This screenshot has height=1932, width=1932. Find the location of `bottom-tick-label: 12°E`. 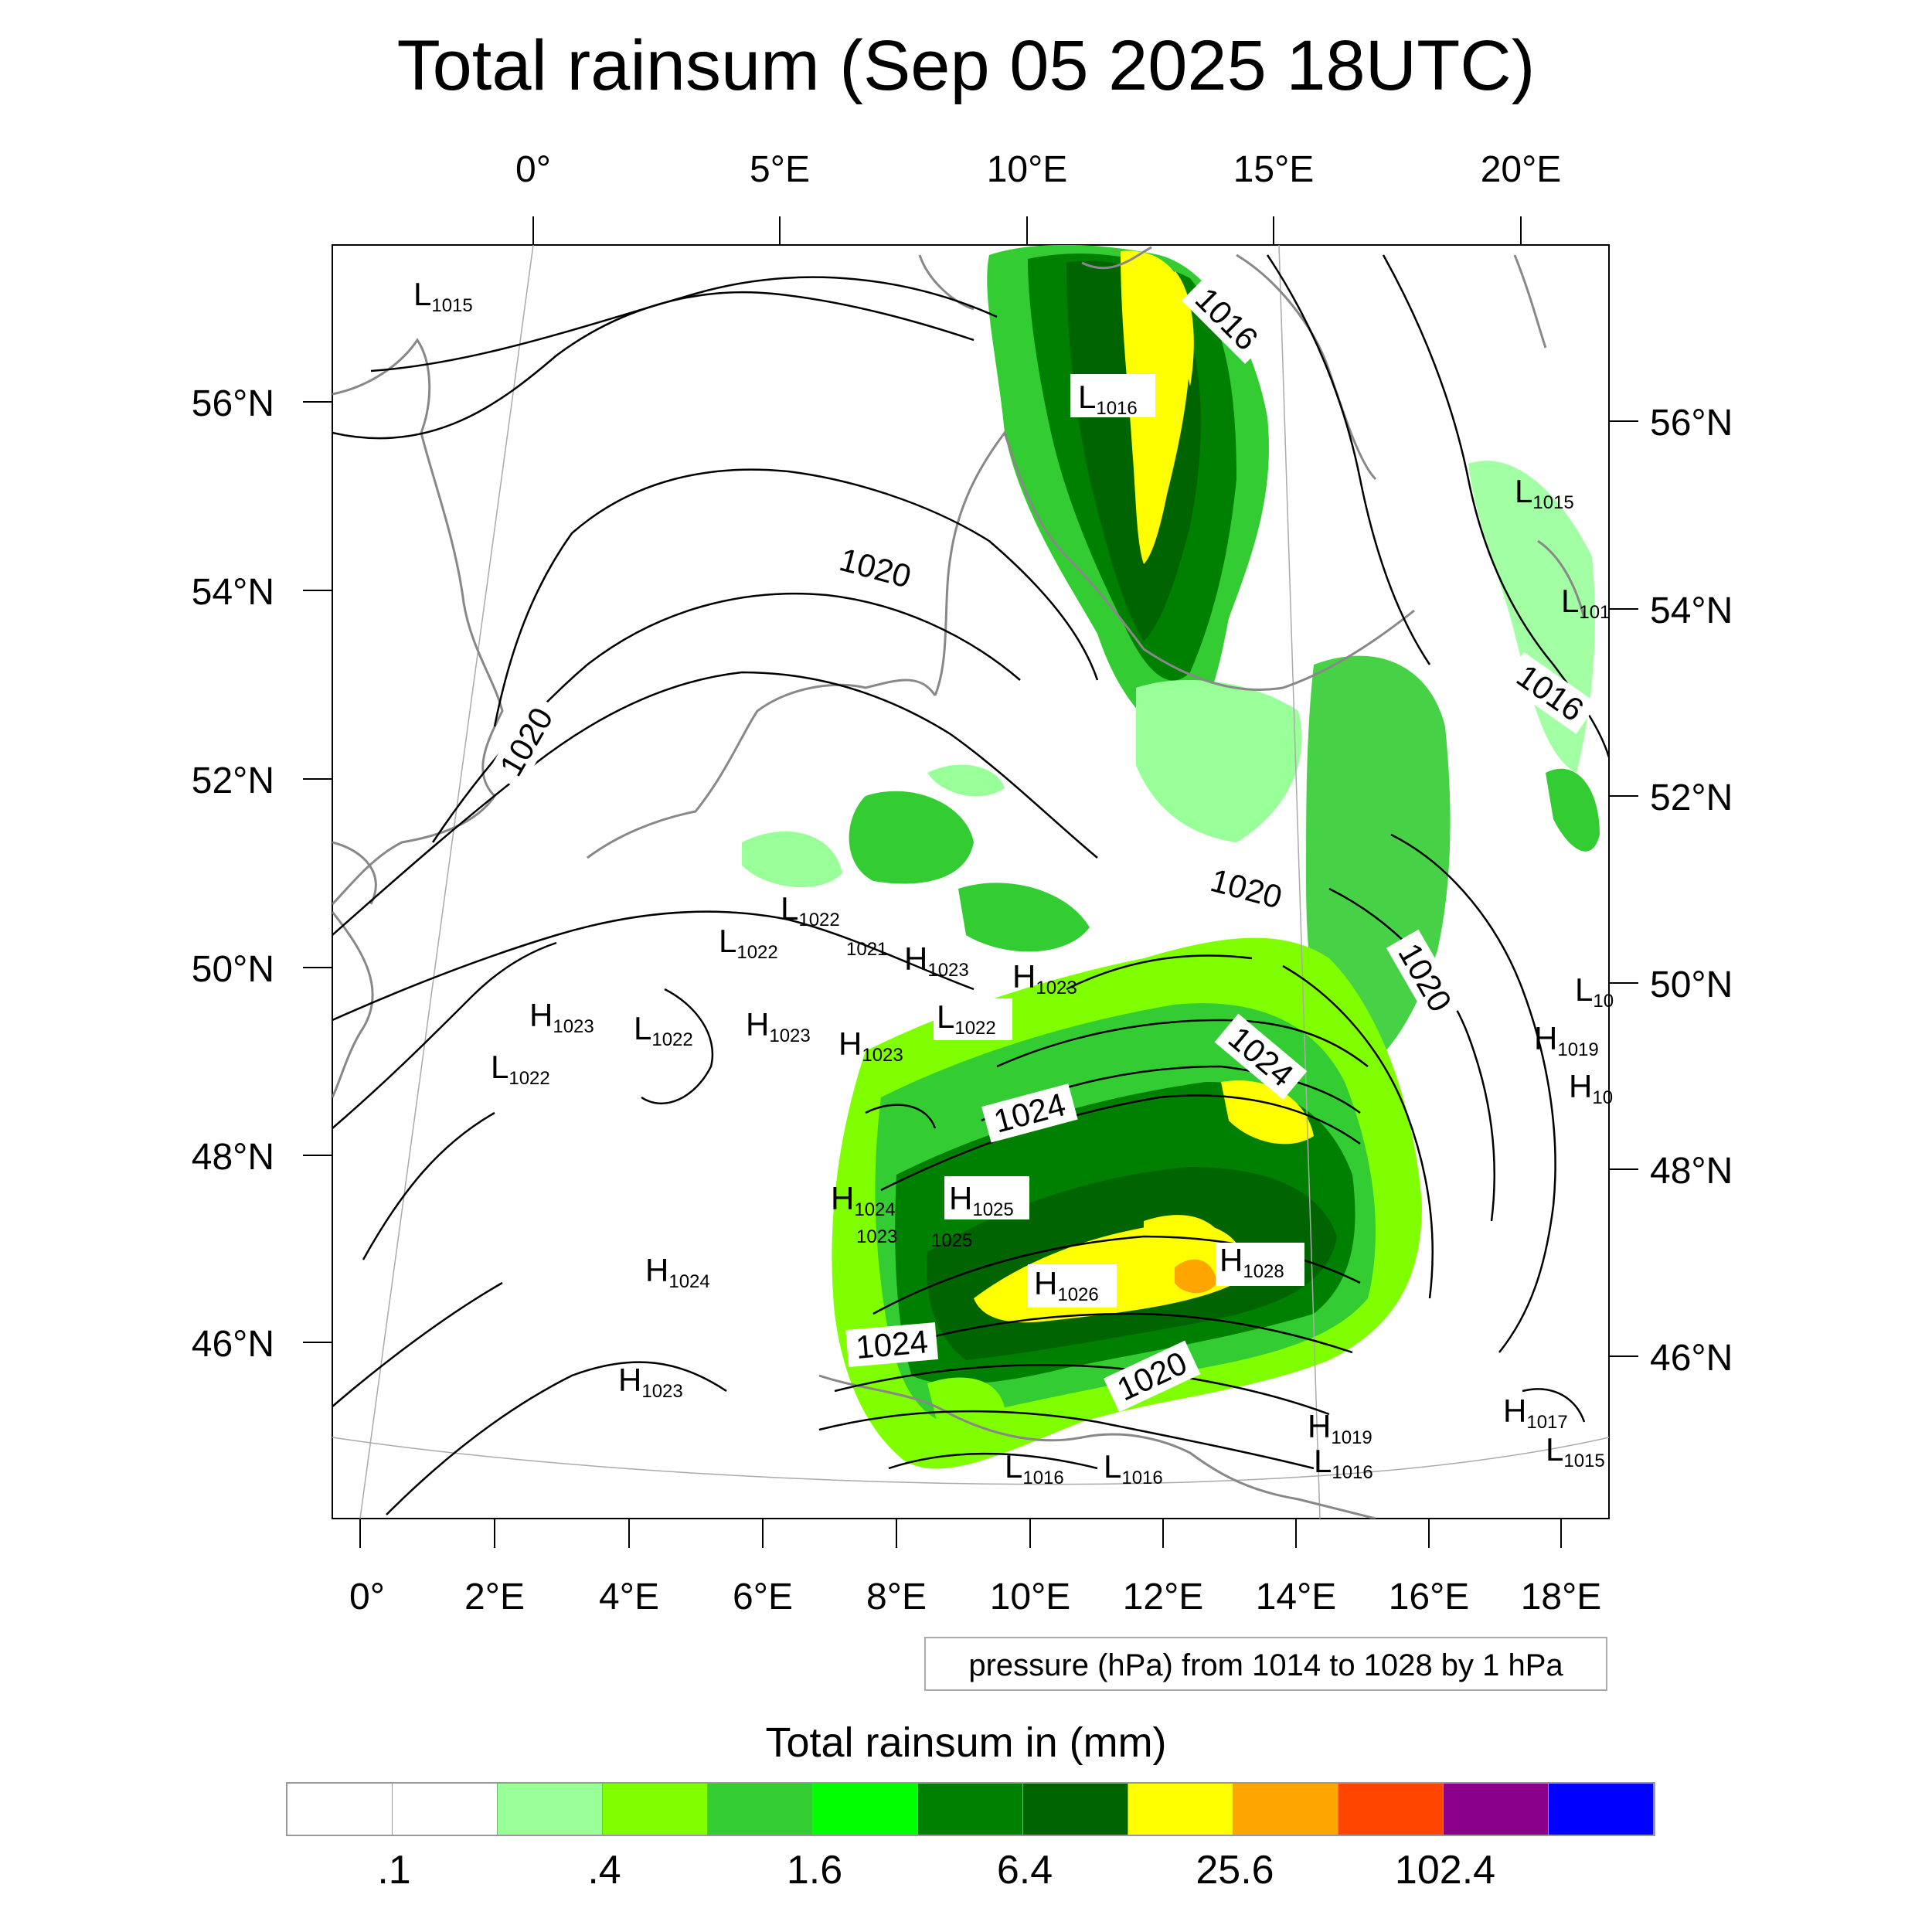

bottom-tick-label: 12°E is located at coordinates (1163, 1597).